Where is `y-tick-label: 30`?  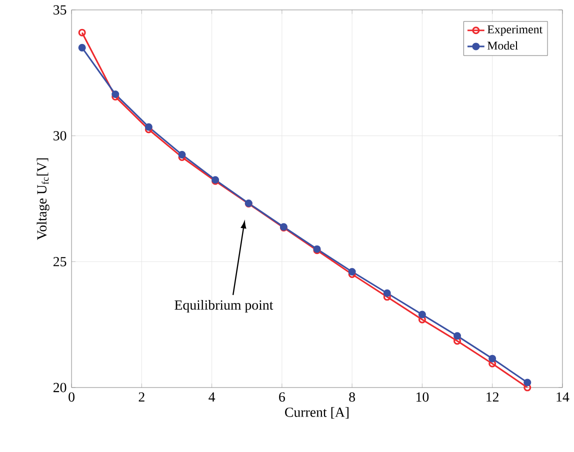 y-tick-label: 30 is located at coordinates (60, 135).